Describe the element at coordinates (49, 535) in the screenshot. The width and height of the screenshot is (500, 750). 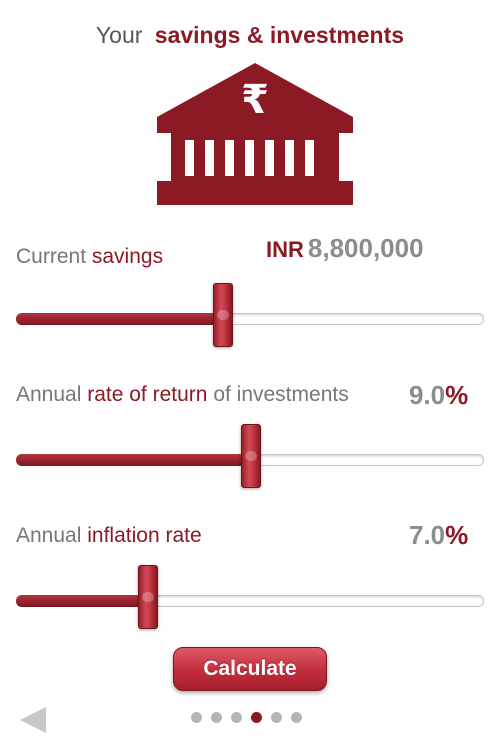
I see `inflation-label-plain: Annual` at that location.